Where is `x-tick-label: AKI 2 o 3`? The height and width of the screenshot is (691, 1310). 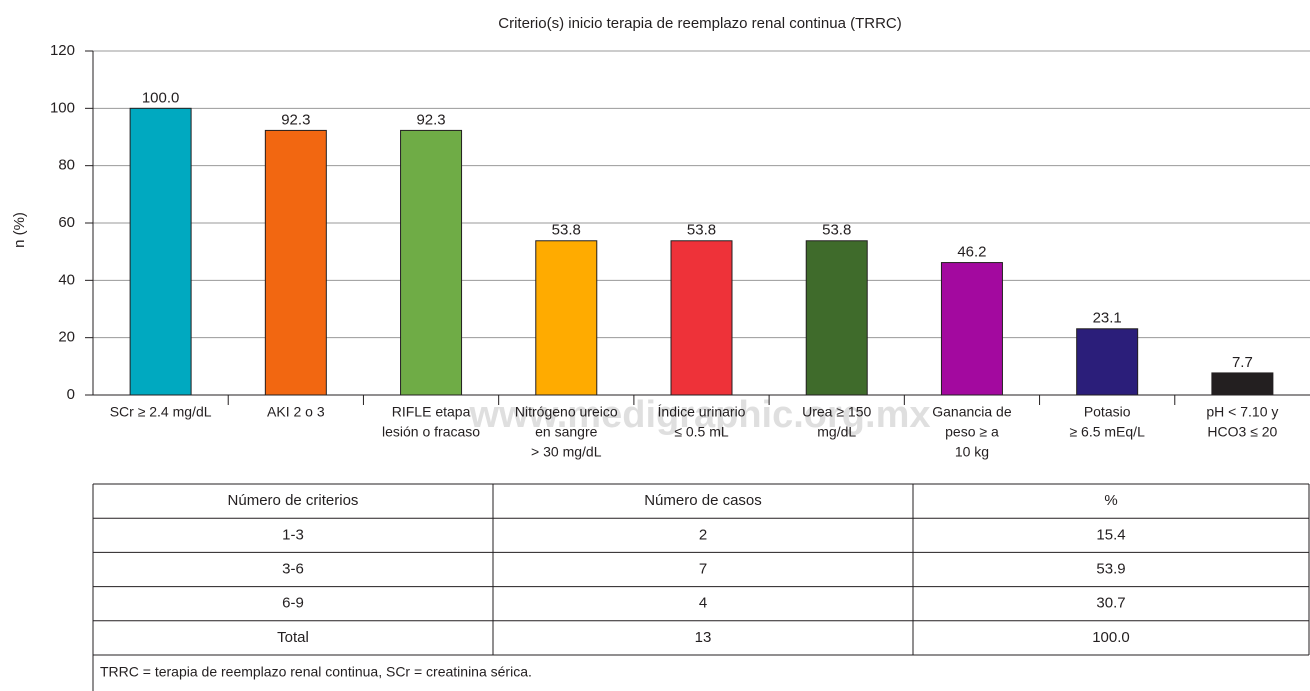 x-tick-label: AKI 2 o 3 is located at coordinates (296, 412).